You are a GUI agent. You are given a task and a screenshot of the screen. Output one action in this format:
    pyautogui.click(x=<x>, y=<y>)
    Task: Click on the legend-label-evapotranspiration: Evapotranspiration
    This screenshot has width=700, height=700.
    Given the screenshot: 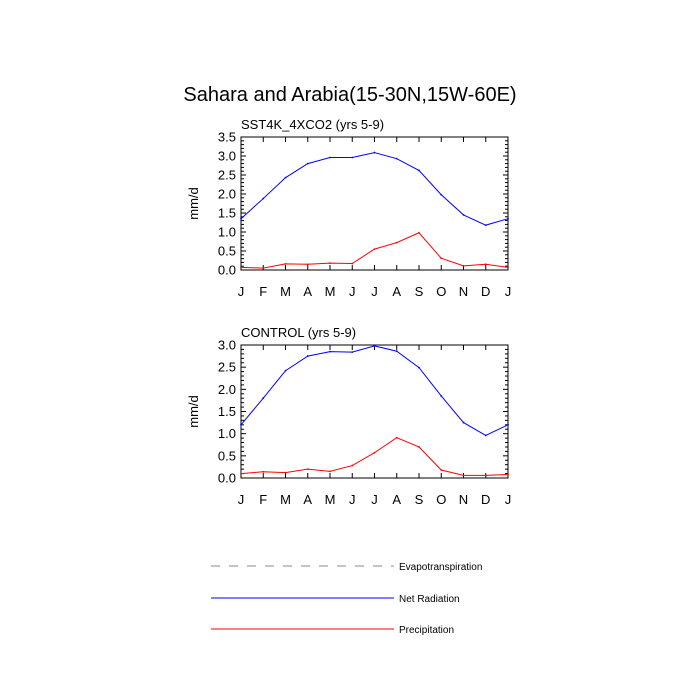 What is the action you would take?
    pyautogui.click(x=440, y=567)
    